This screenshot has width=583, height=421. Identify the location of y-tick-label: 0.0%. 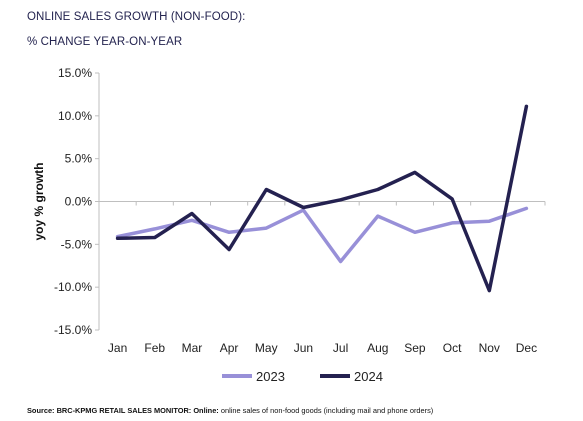
(79, 202).